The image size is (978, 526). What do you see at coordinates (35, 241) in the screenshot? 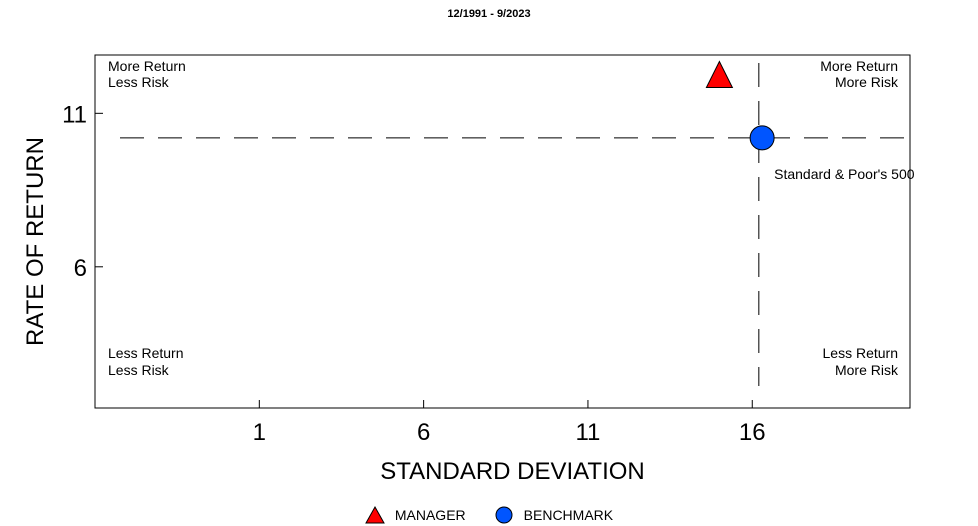
I see `y-axis-label: RATE OF RETURN` at bounding box center [35, 241].